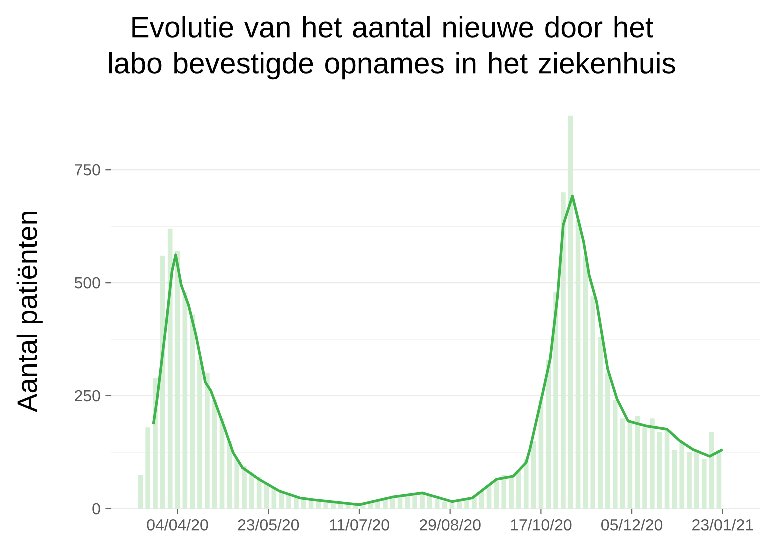 Image resolution: width=772 pixels, height=541 pixels. I want to click on x-tick-label: 23/05/20, so click(269, 525).